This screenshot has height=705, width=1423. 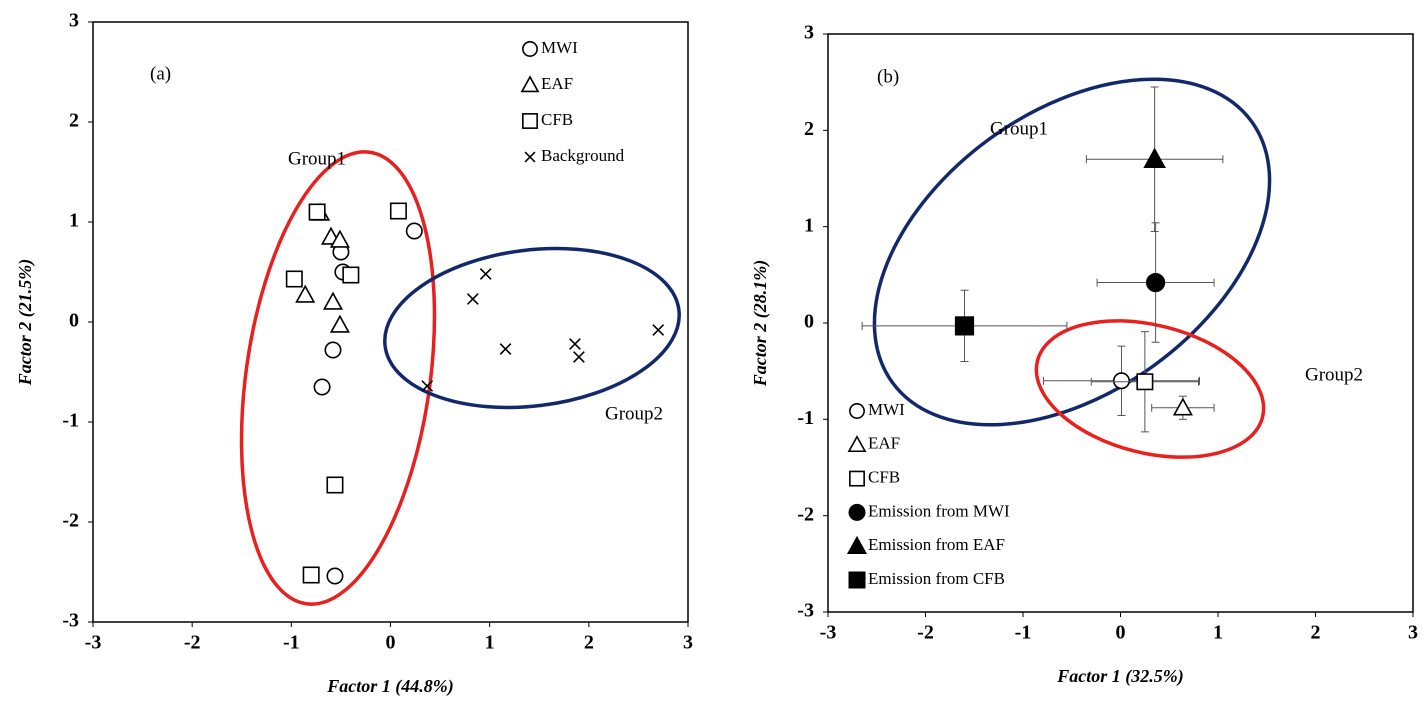 What do you see at coordinates (936, 544) in the screenshot?
I see `legend-label: Emission from EAF` at bounding box center [936, 544].